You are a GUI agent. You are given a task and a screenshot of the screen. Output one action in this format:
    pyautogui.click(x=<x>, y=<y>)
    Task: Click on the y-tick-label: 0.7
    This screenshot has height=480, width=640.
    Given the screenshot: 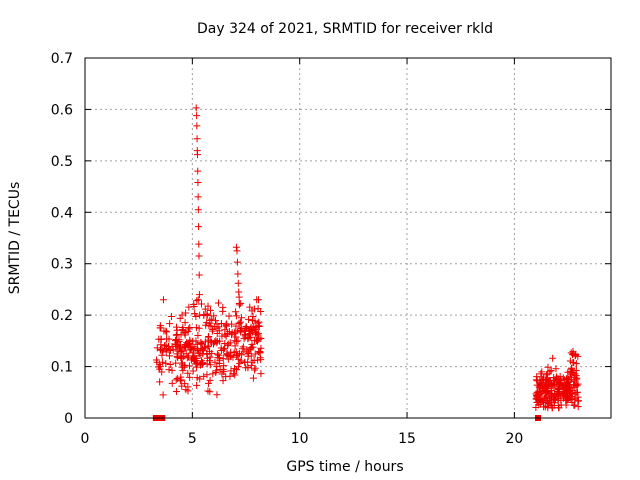 What is the action you would take?
    pyautogui.click(x=62, y=59)
    